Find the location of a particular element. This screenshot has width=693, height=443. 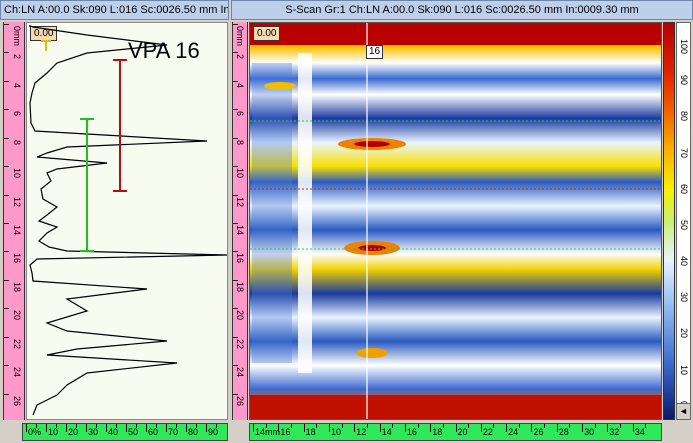

depth-tick-label: 22 is located at coordinates (17, 343).